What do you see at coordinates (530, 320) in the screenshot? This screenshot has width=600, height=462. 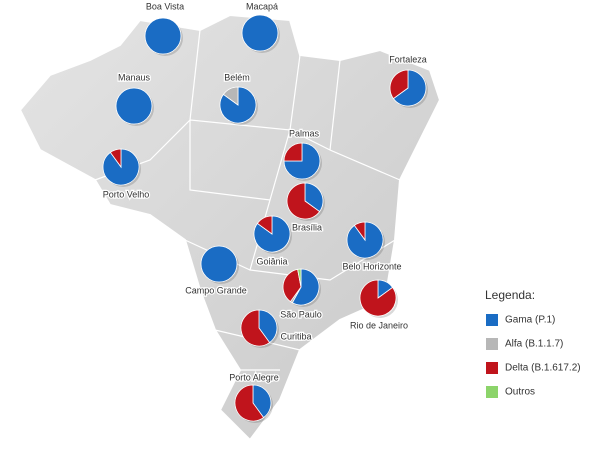 I see `legend-label: Gama (P.1)` at bounding box center [530, 320].